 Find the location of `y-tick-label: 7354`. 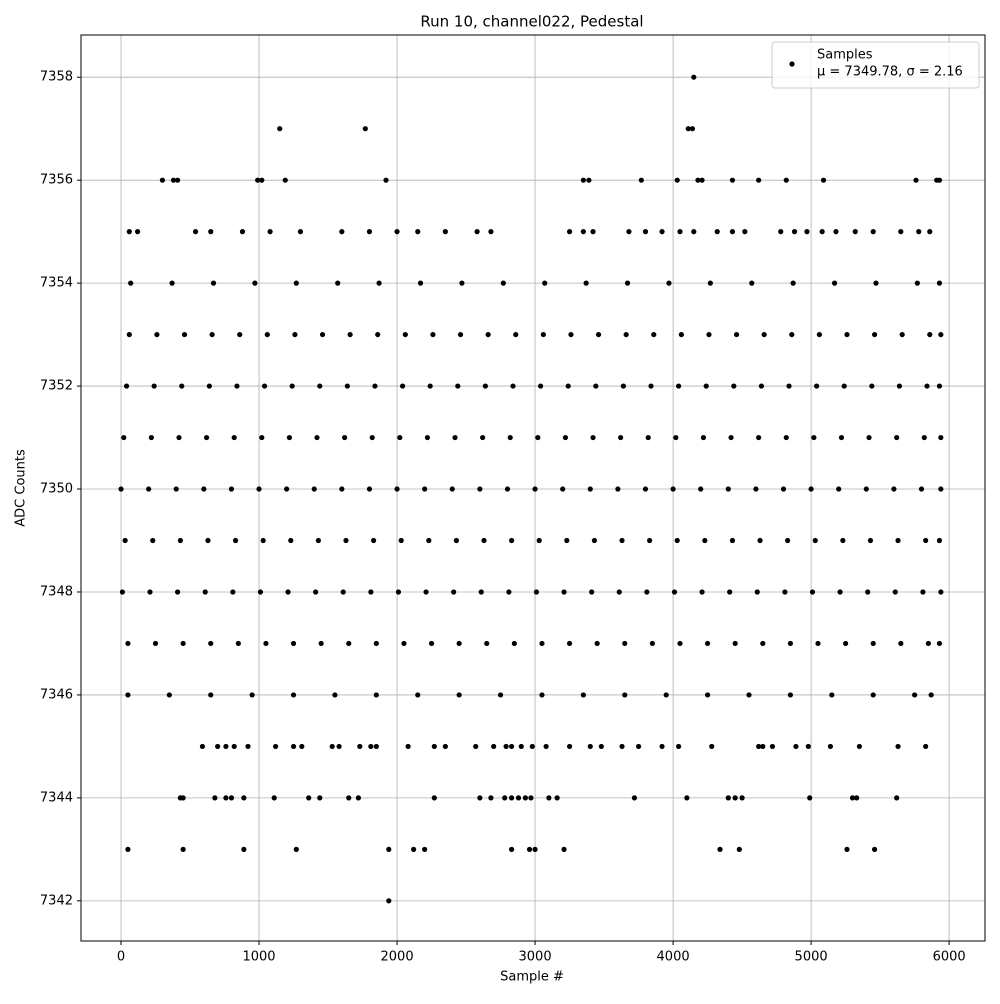

y-tick-label: 7354 is located at coordinates (56, 283).